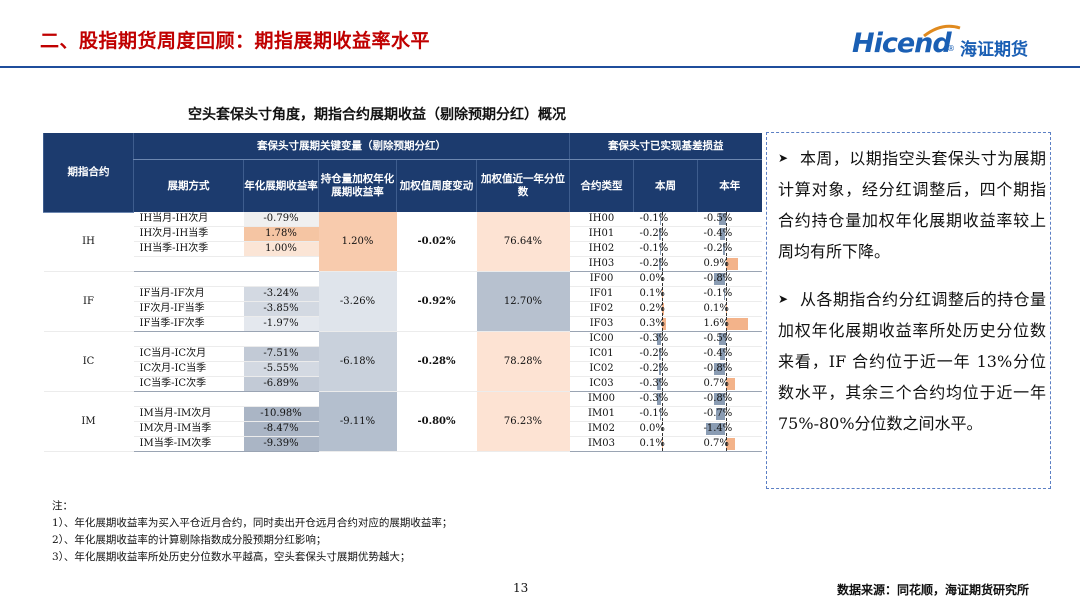 The image size is (1080, 607). What do you see at coordinates (654, 338) in the screenshot?
I see `bar-value-label: -0.3%` at bounding box center [654, 338].